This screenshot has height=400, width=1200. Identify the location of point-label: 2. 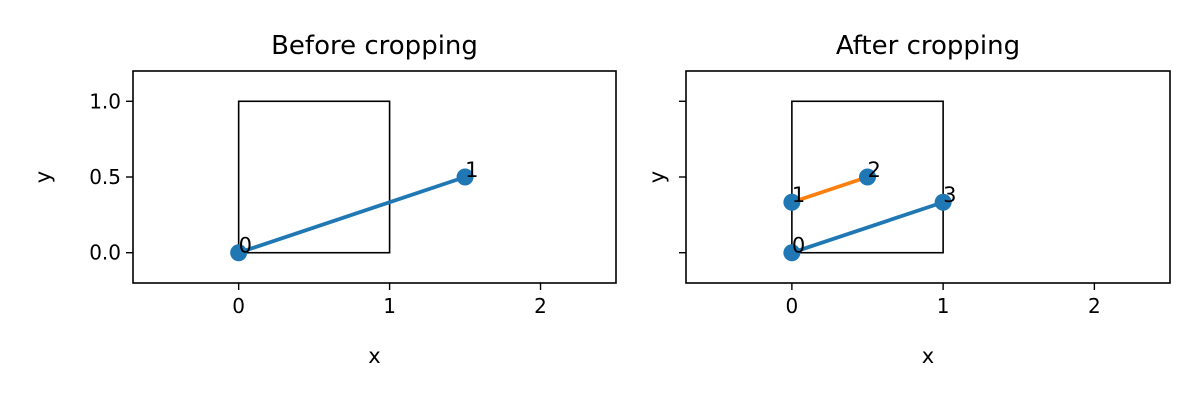
(874, 170).